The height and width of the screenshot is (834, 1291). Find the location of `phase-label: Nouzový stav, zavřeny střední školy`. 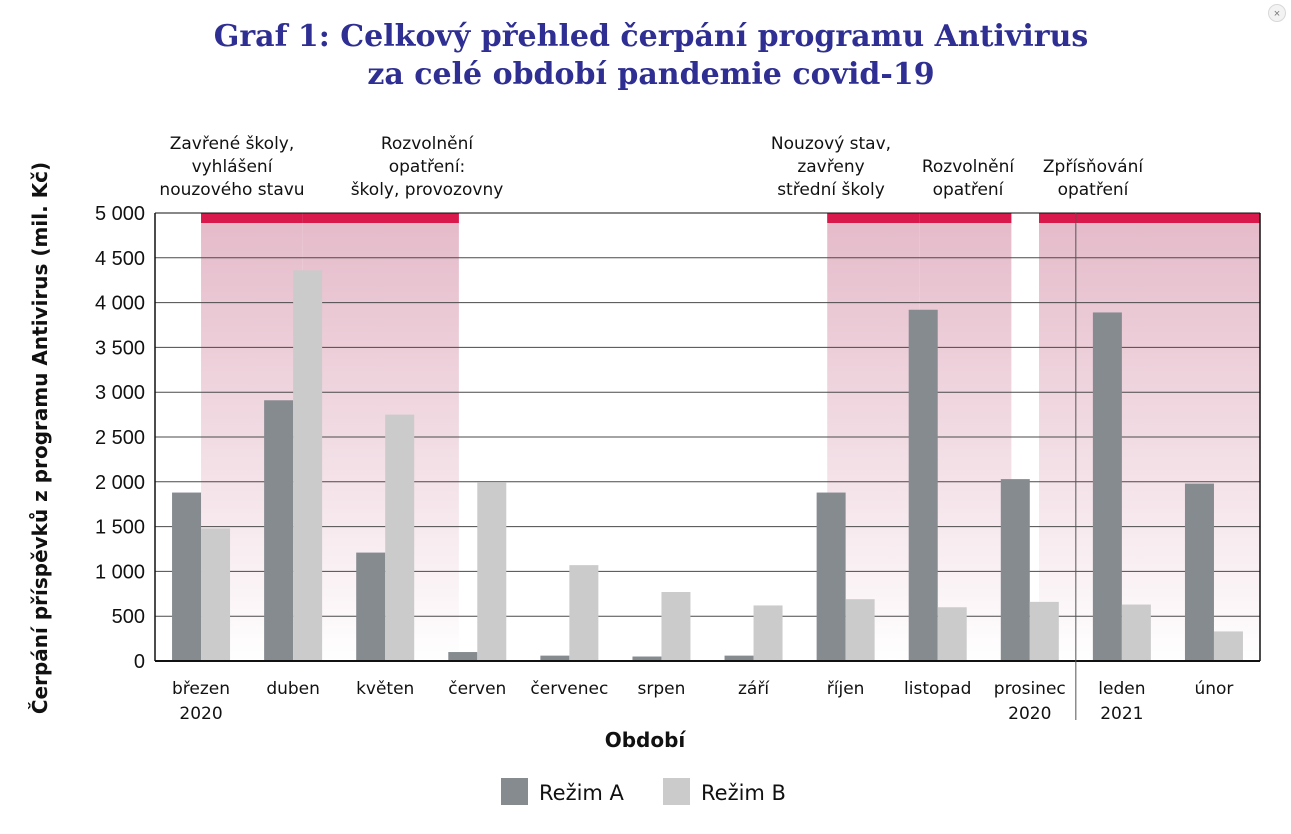

phase-label: Nouzový stav, zavřeny střední školy is located at coordinates (831, 167).